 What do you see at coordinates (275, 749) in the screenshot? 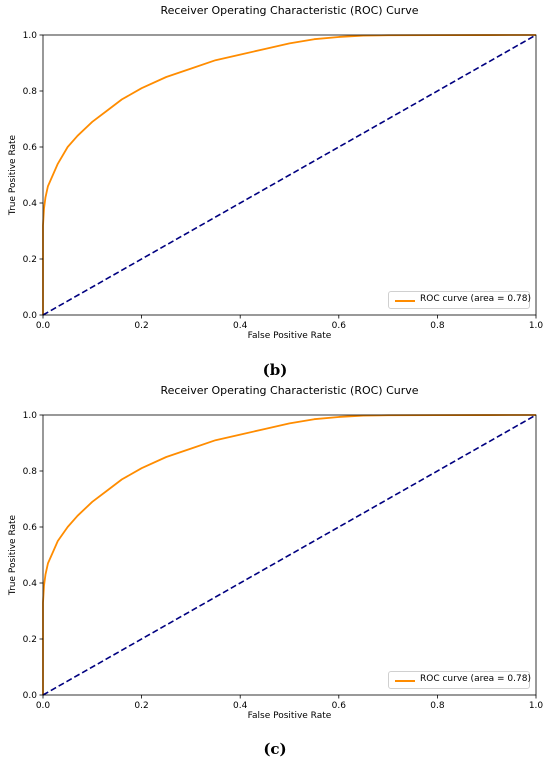
I see `figure-caption-c: (c)` at bounding box center [275, 749].